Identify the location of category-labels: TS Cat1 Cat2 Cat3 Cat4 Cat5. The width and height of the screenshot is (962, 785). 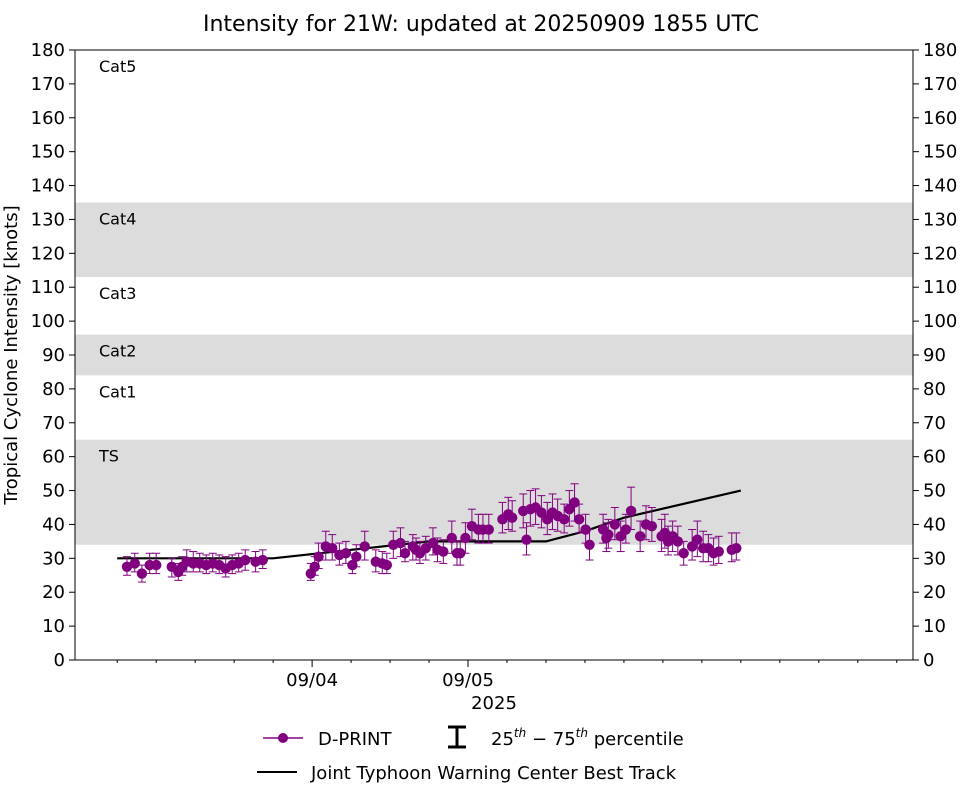
(117, 261).